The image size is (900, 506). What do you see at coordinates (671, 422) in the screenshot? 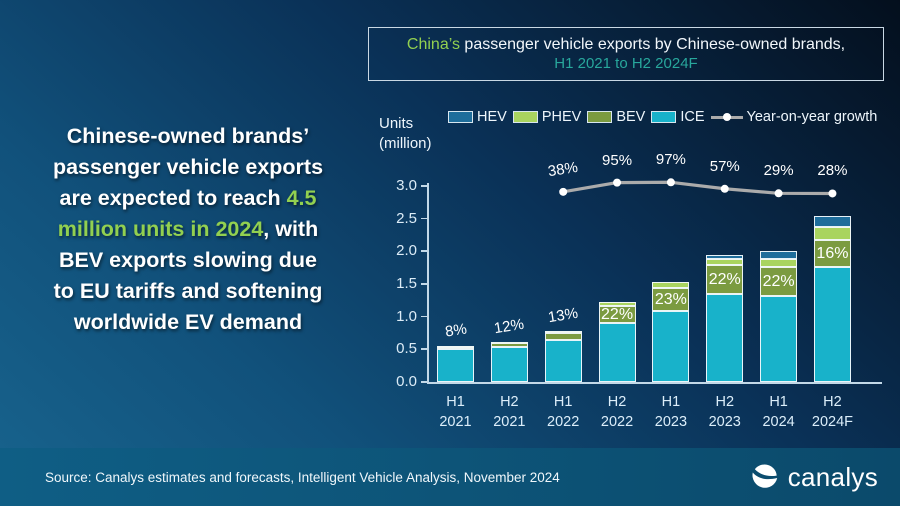
I see `x-axis-label-4-year: 2023` at bounding box center [671, 422].